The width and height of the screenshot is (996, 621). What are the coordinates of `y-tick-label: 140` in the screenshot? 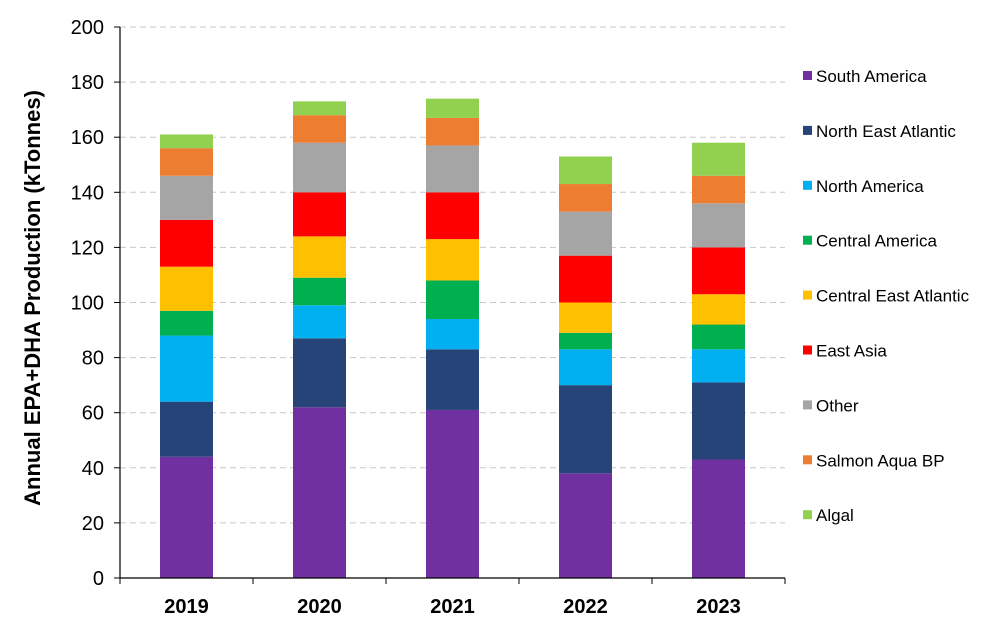 It's located at (87, 193).